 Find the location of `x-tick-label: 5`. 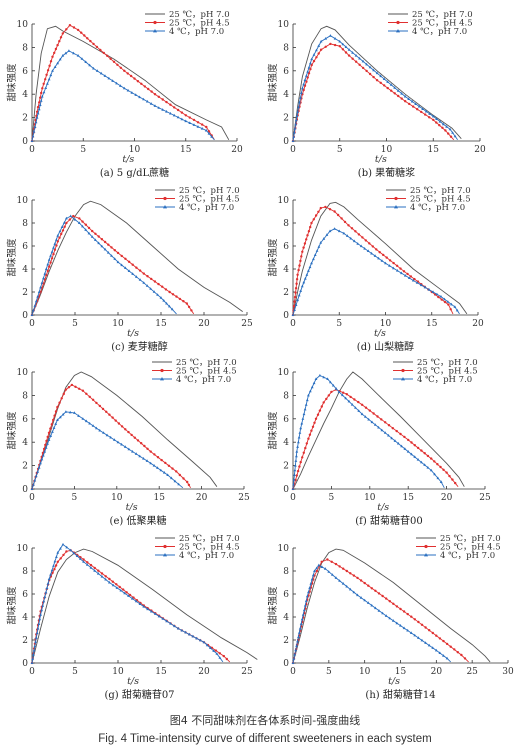

x-tick-label: 5 is located at coordinates (340, 150).